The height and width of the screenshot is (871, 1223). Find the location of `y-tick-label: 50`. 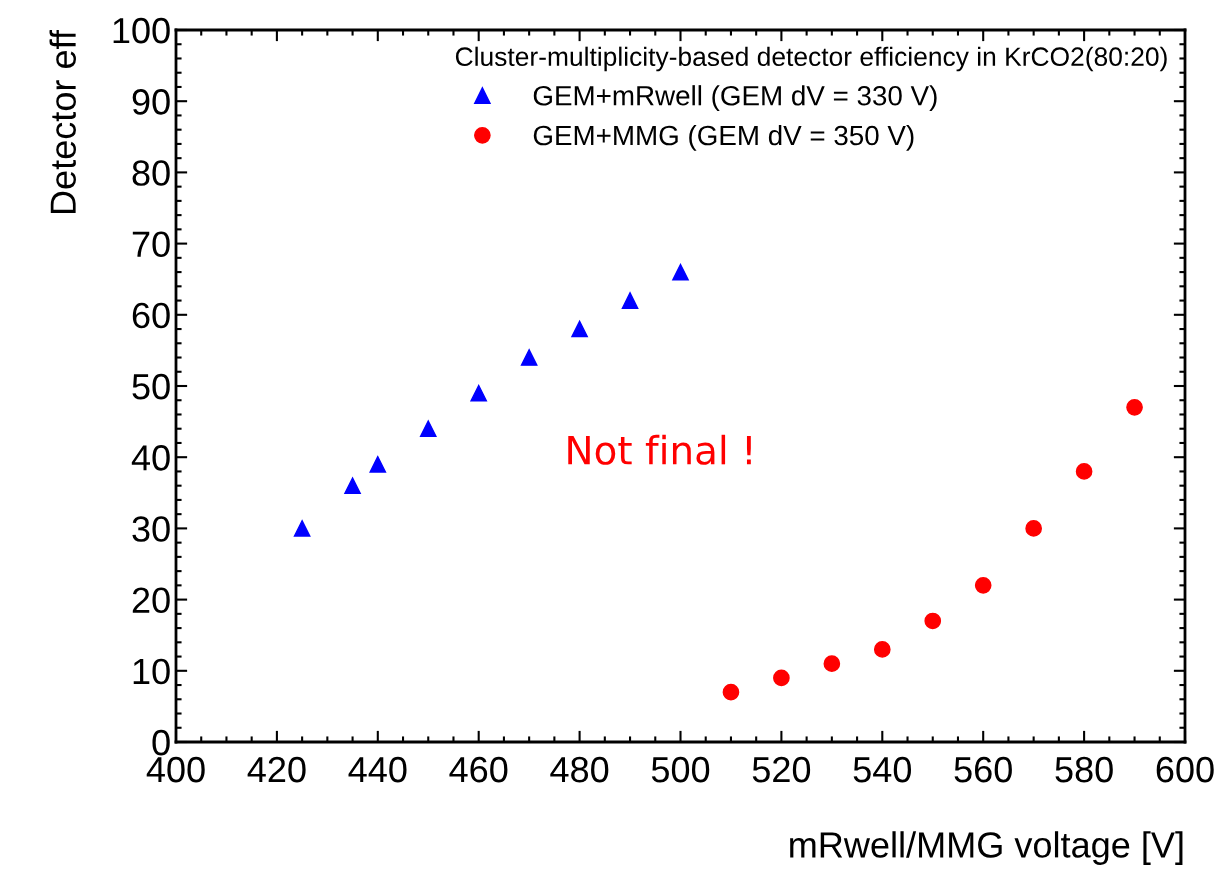

y-tick-label: 50 is located at coordinates (151, 386).